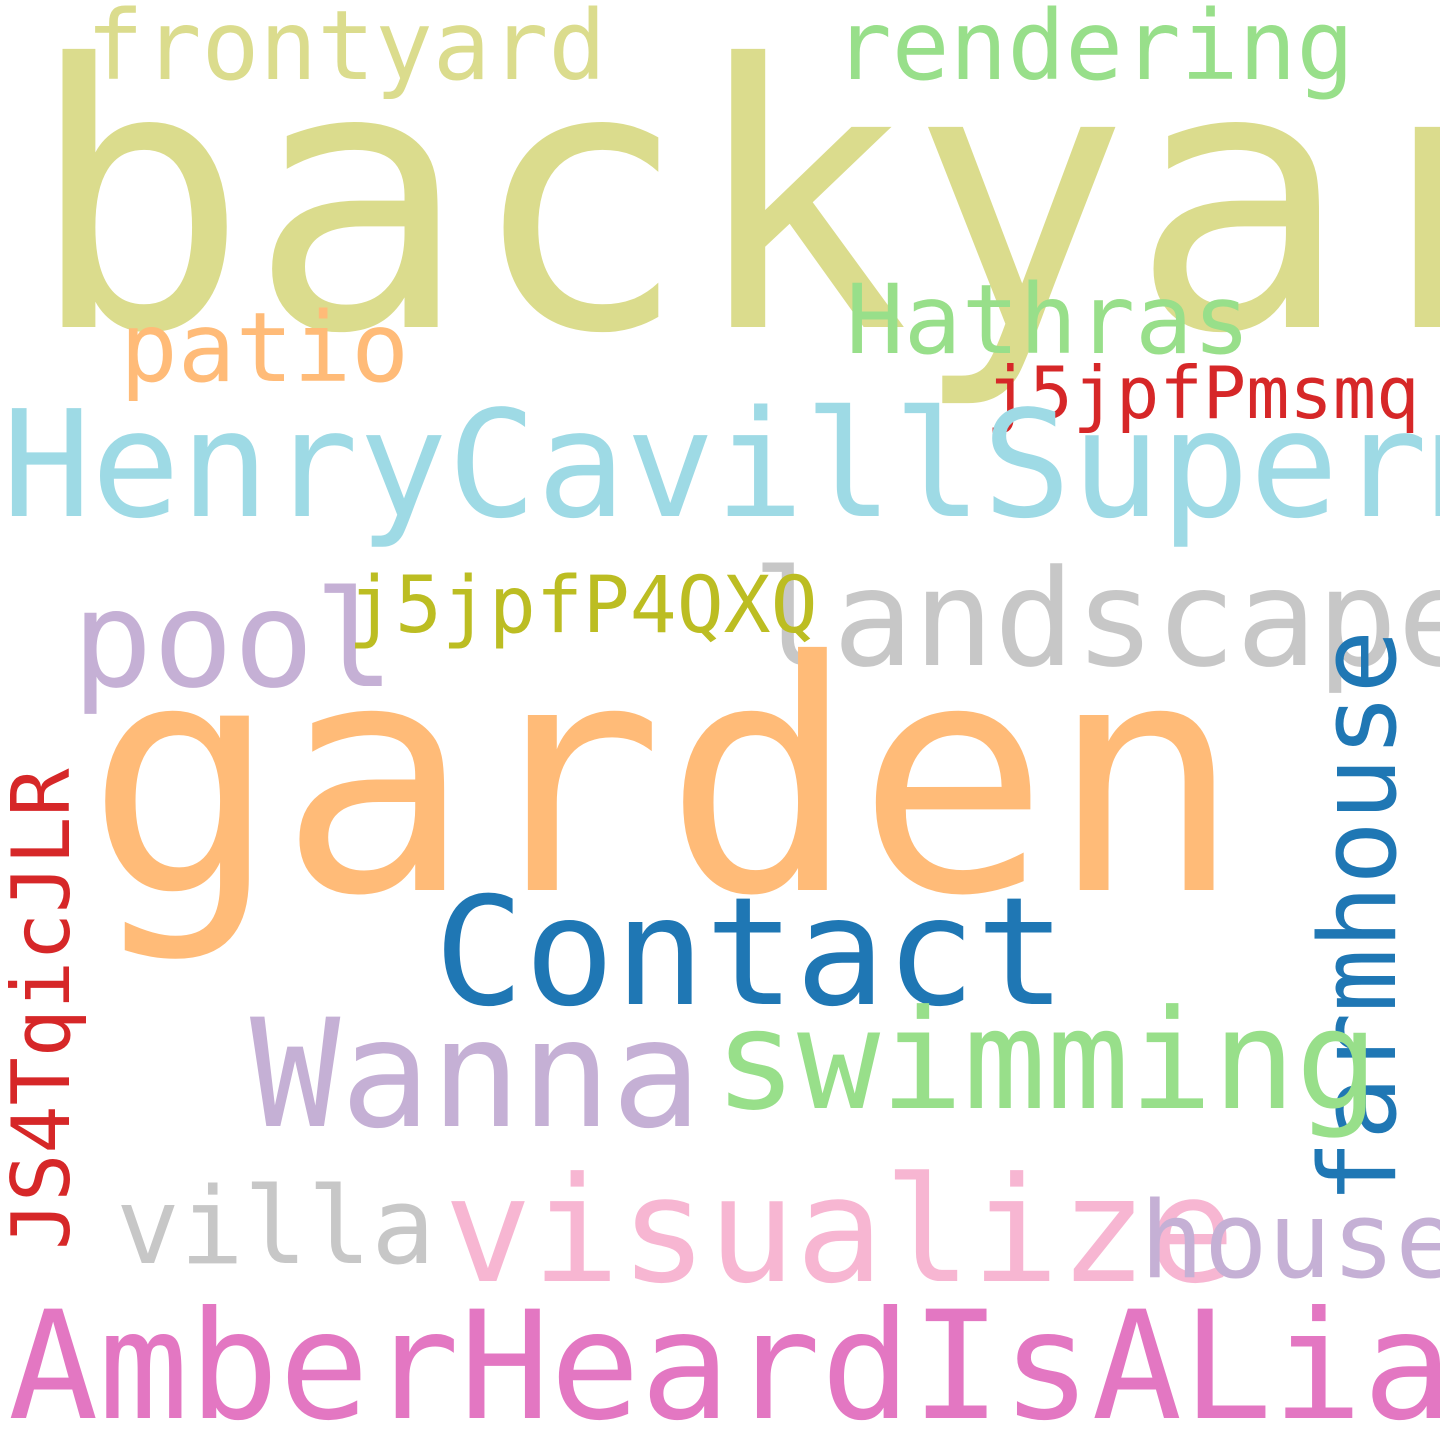 Image resolution: width=1440 pixels, height=1440 pixels. I want to click on word-swimming: swimming, so click(1046, 1060).